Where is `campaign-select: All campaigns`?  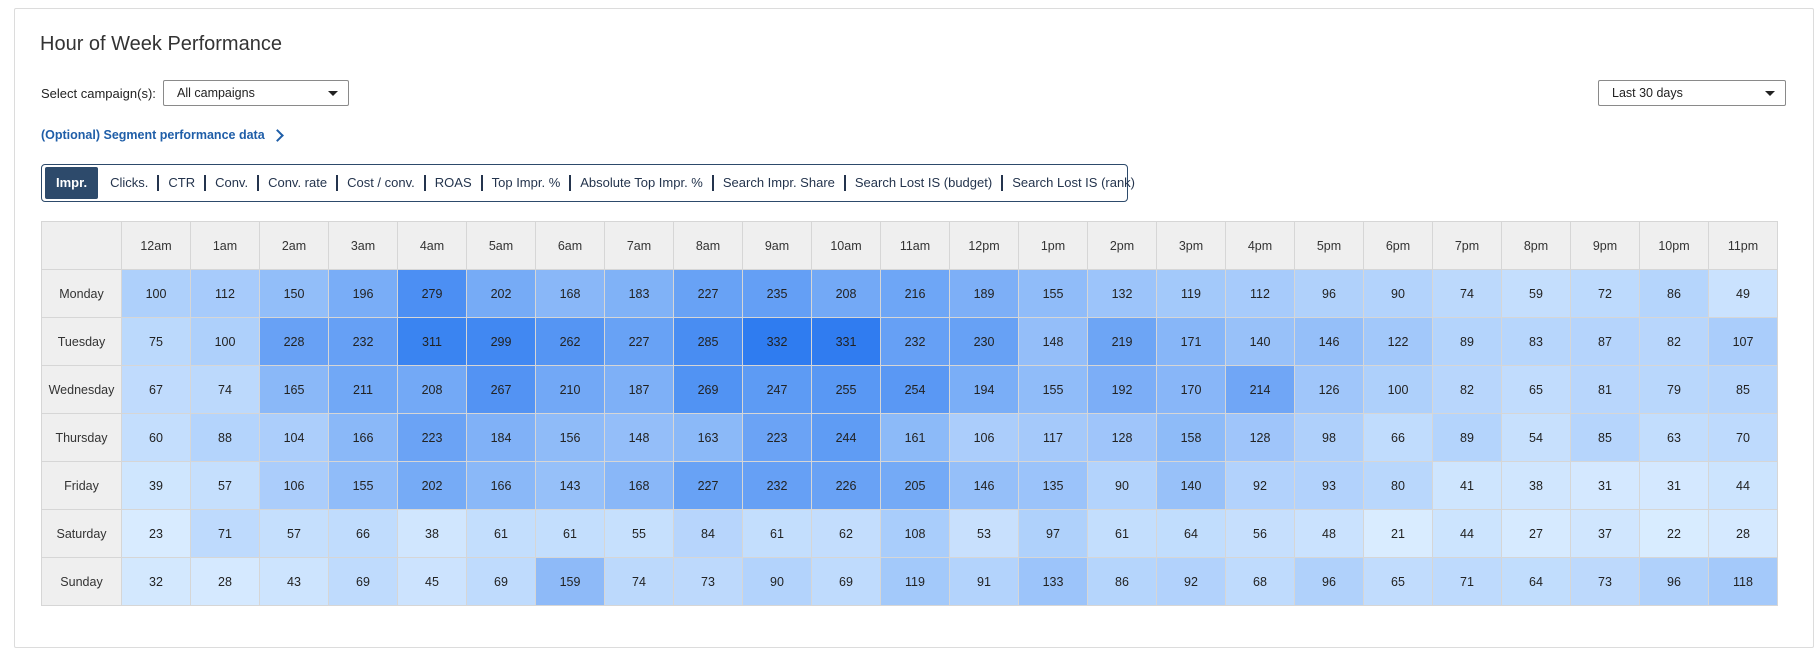
campaign-select: All campaigns is located at coordinates (256, 93).